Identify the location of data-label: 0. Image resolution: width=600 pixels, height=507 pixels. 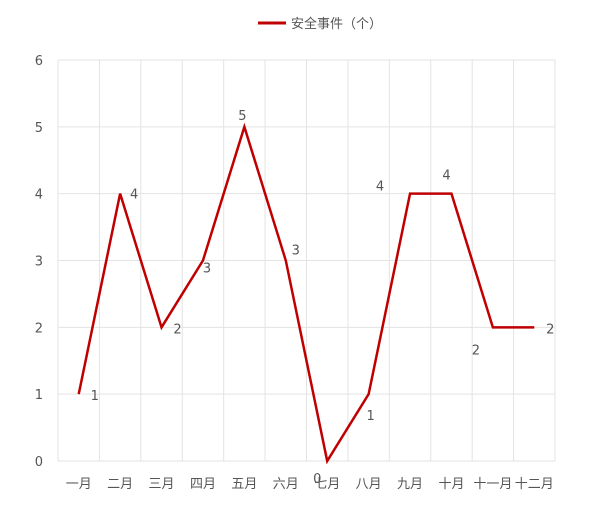
(317, 479).